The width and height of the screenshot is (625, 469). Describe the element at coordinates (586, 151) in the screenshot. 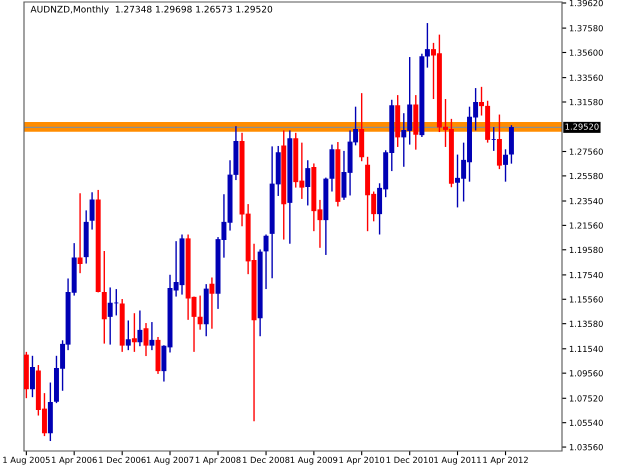

I see `y-tick-label: 1.27560` at that location.